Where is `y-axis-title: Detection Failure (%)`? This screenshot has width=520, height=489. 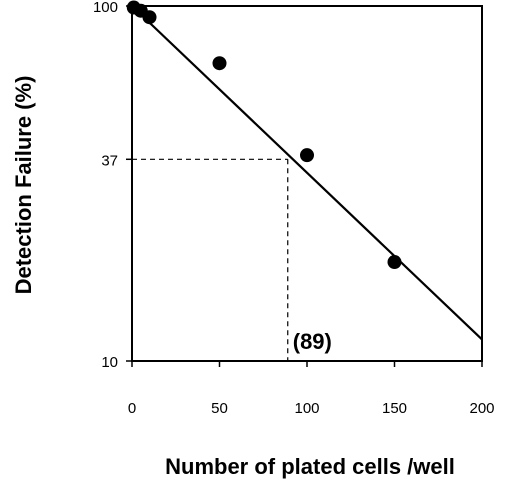
y-axis-title: Detection Failure (%) is located at coordinates (23, 185).